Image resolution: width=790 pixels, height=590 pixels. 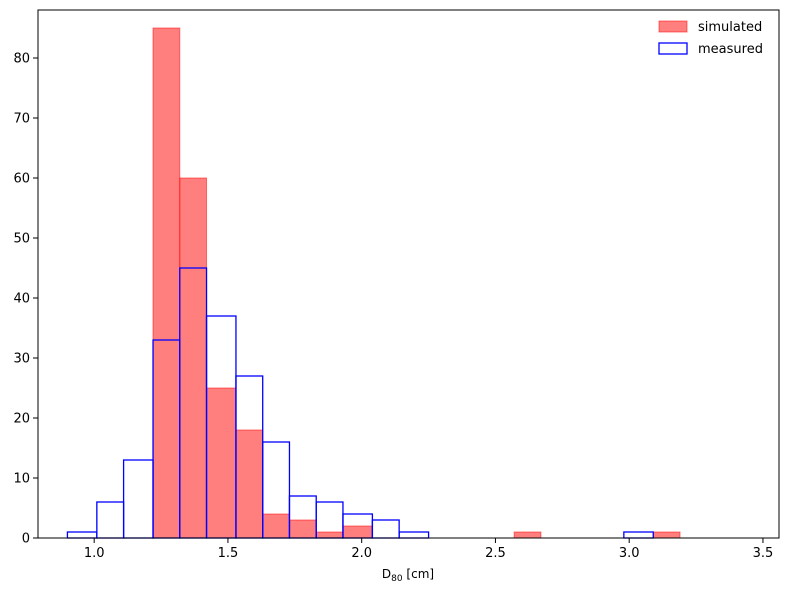 What do you see at coordinates (228, 553) in the screenshot?
I see `x-tick-label: 1.5` at bounding box center [228, 553].